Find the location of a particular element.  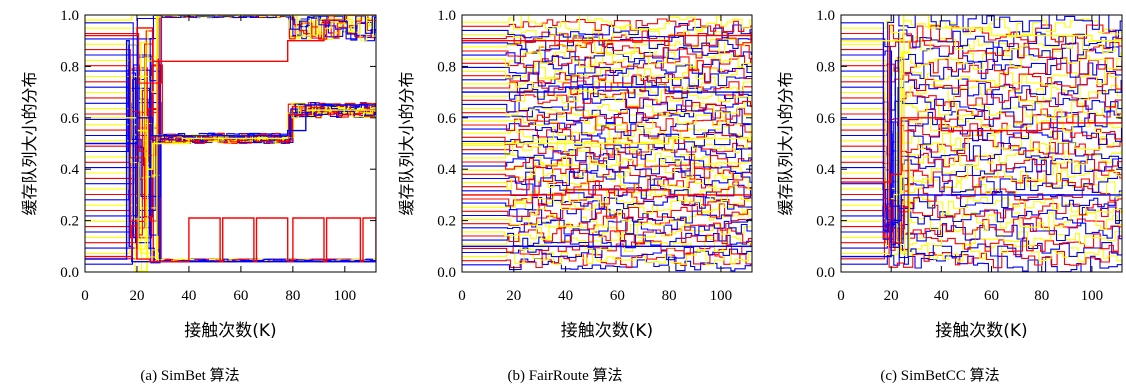

panel-caption: (c) SimBetCC 算法 is located at coordinates (939, 375).